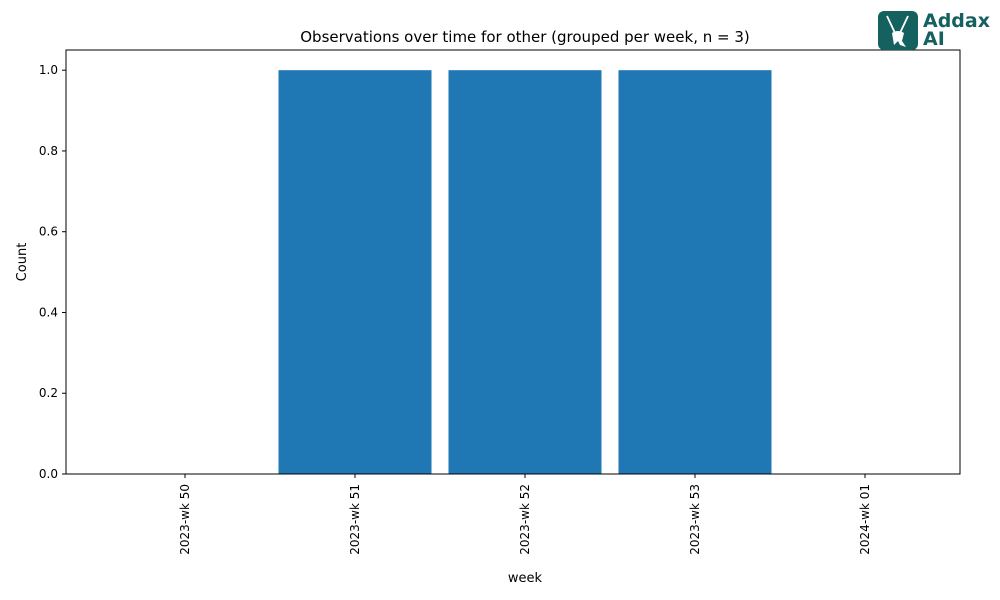  What do you see at coordinates (48, 474) in the screenshot?
I see `y-tick-label: 0.0` at bounding box center [48, 474].